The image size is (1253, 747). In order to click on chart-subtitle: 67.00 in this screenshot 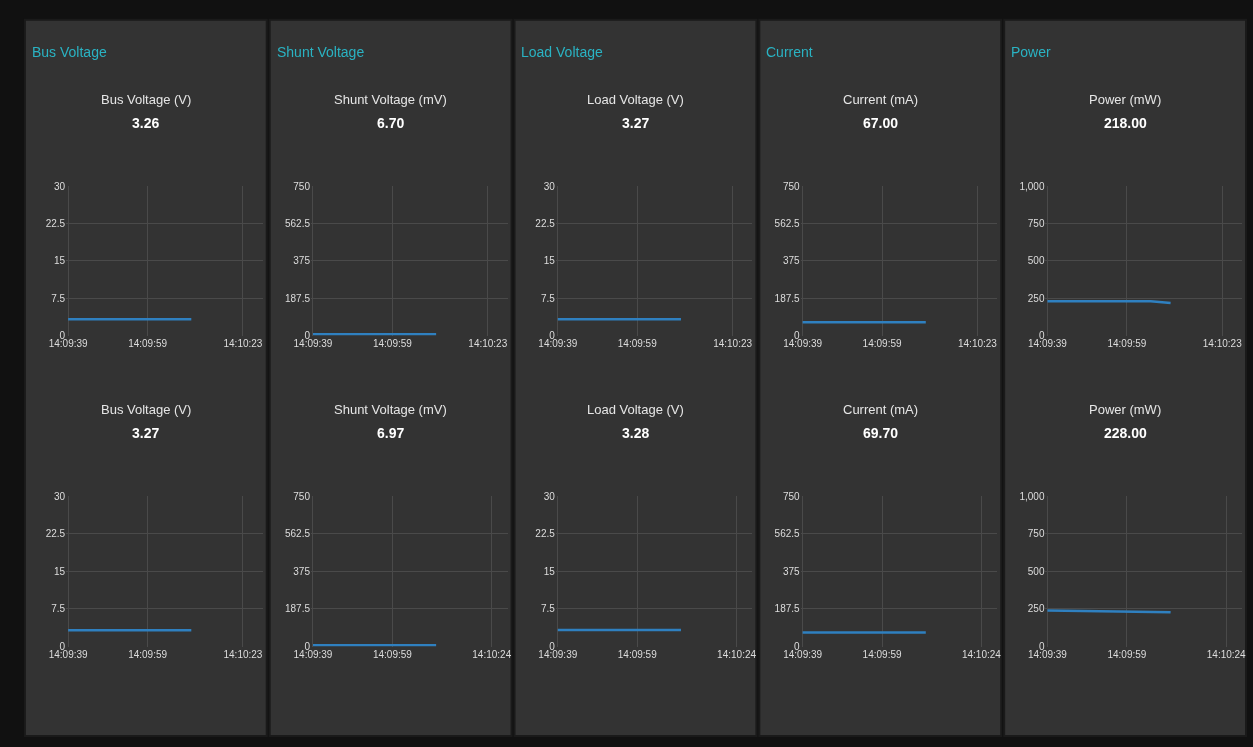, I will do `click(881, 123)`.